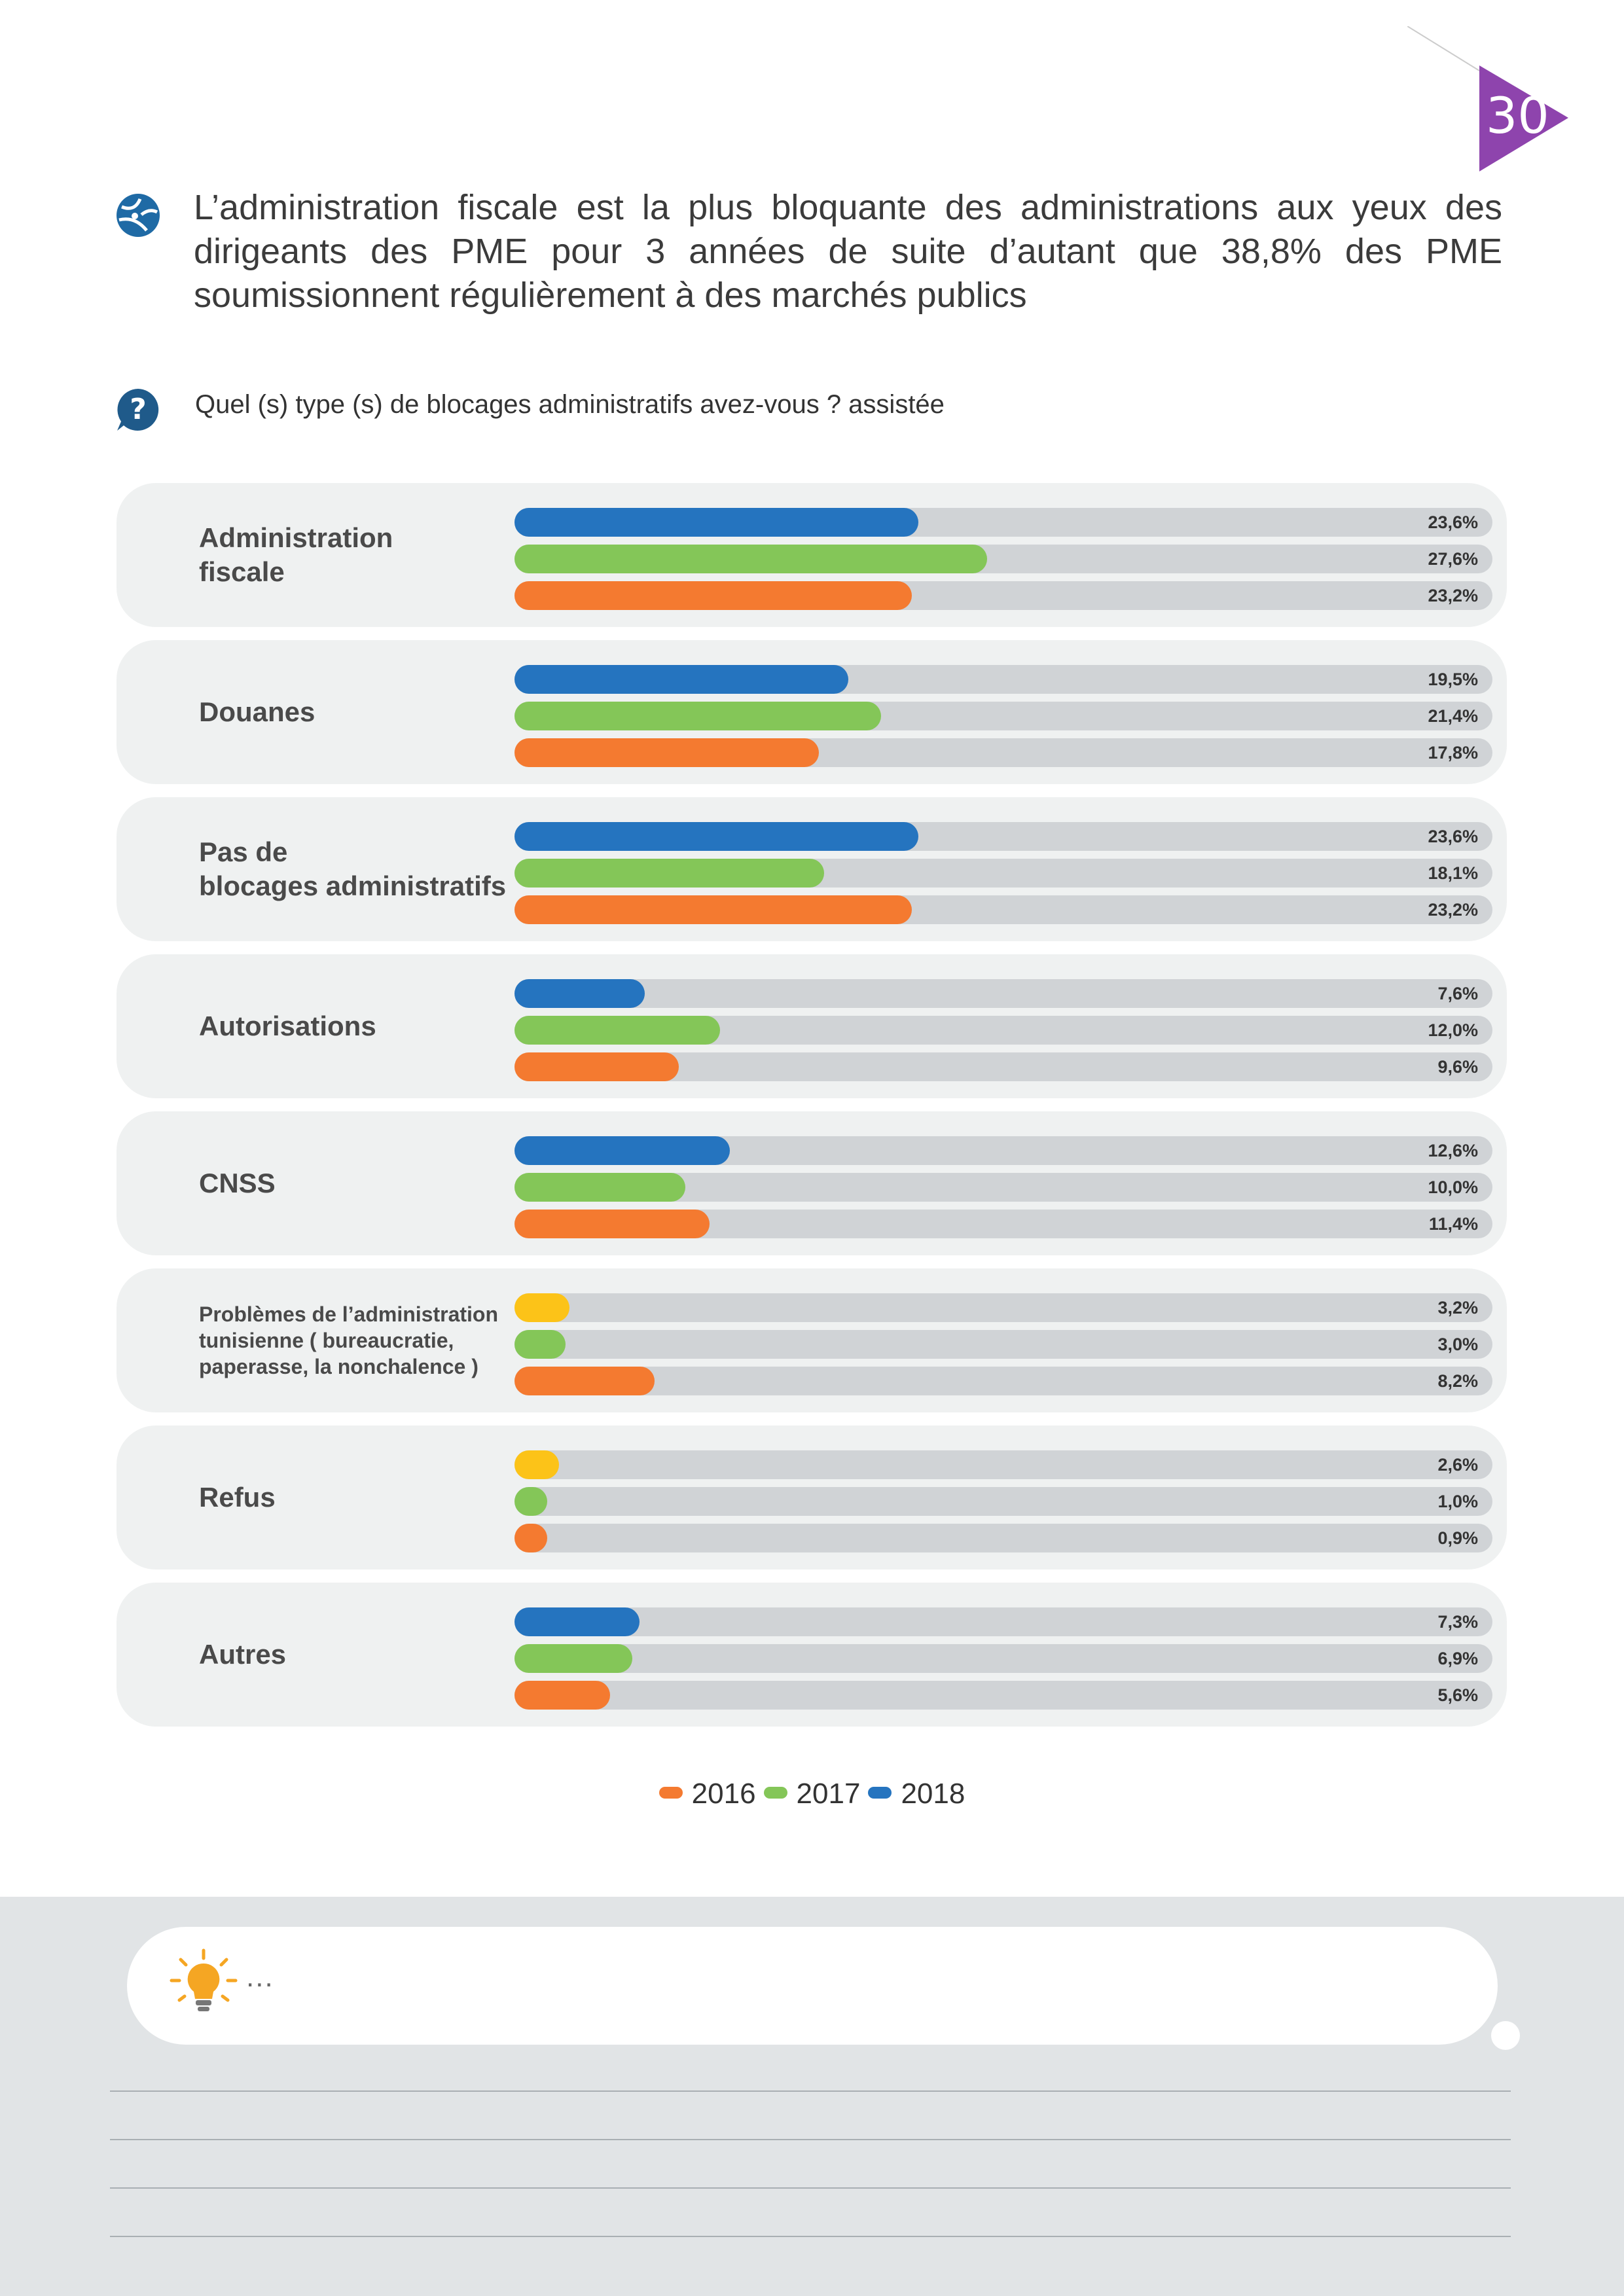 The width and height of the screenshot is (1624, 2296). I want to click on bar-value-label: 3,2%, so click(1457, 1308).